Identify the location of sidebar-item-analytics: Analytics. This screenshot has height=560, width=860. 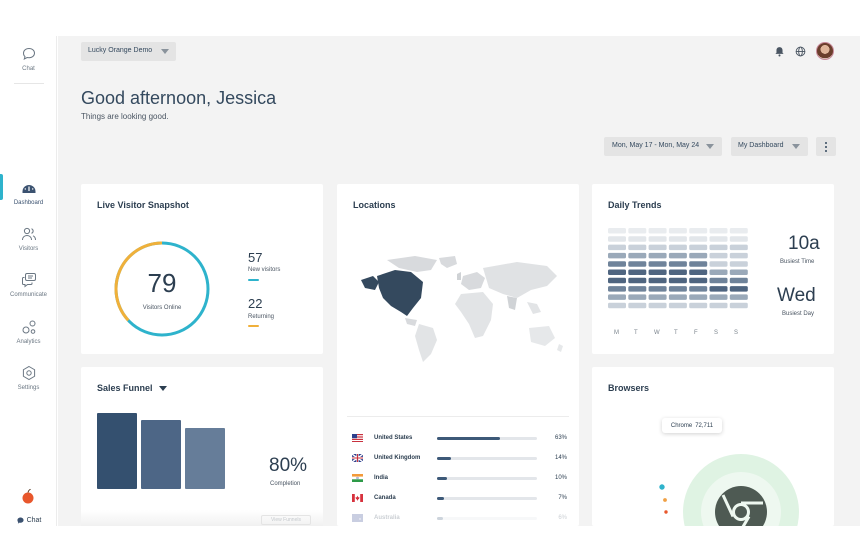
(28, 332).